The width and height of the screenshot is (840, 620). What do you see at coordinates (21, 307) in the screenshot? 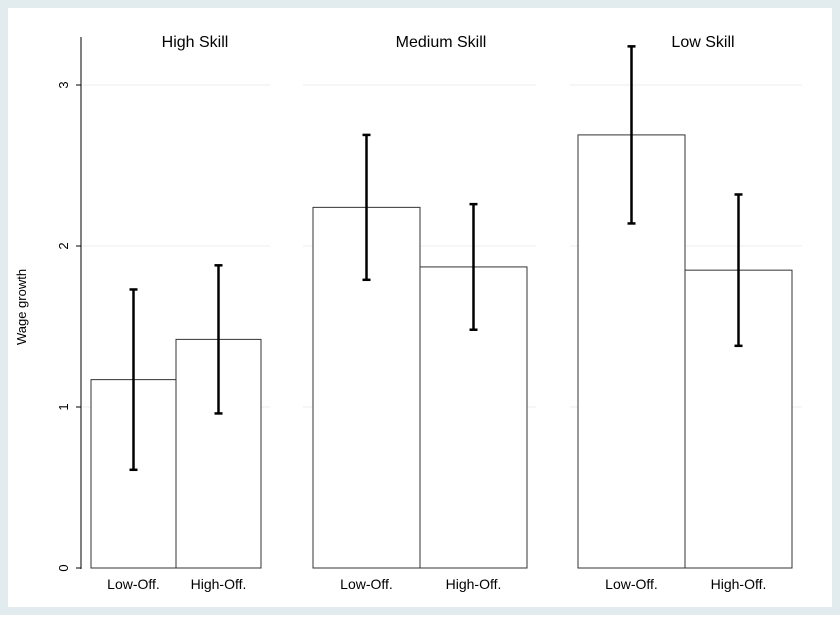
I see `y-axis-label: Wage growth` at bounding box center [21, 307].